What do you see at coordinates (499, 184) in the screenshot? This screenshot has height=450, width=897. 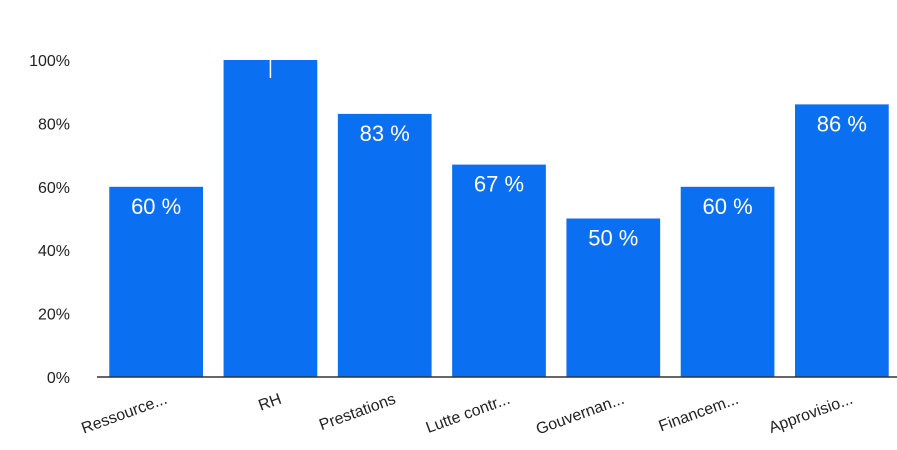 I see `bar-data-label: 67 %` at bounding box center [499, 184].